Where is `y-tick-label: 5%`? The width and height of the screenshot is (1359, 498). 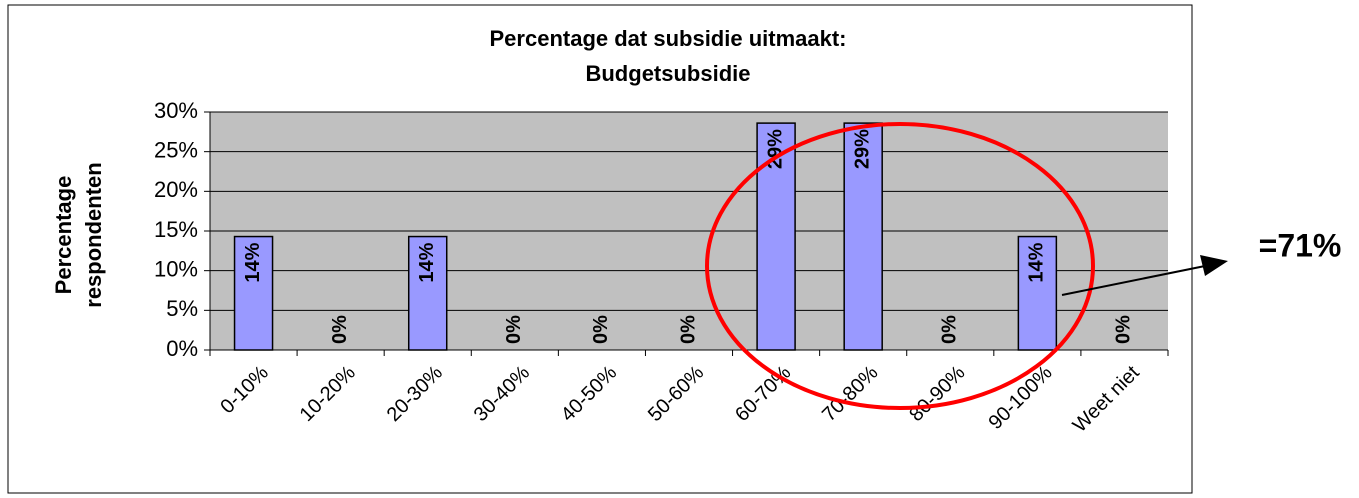 y-tick-label: 5% is located at coordinates (182, 308).